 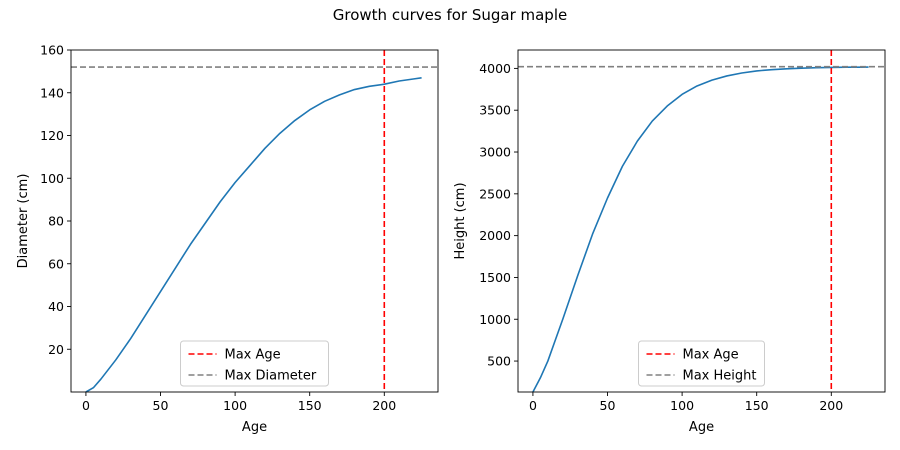 I want to click on y-tick-label: 3000, so click(x=495, y=152).